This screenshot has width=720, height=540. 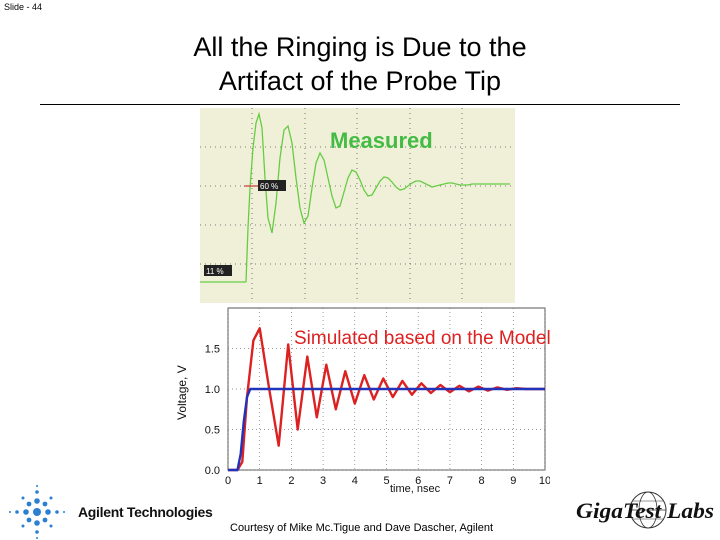 I want to click on sim-x-tick-label: 3, so click(x=323, y=481).